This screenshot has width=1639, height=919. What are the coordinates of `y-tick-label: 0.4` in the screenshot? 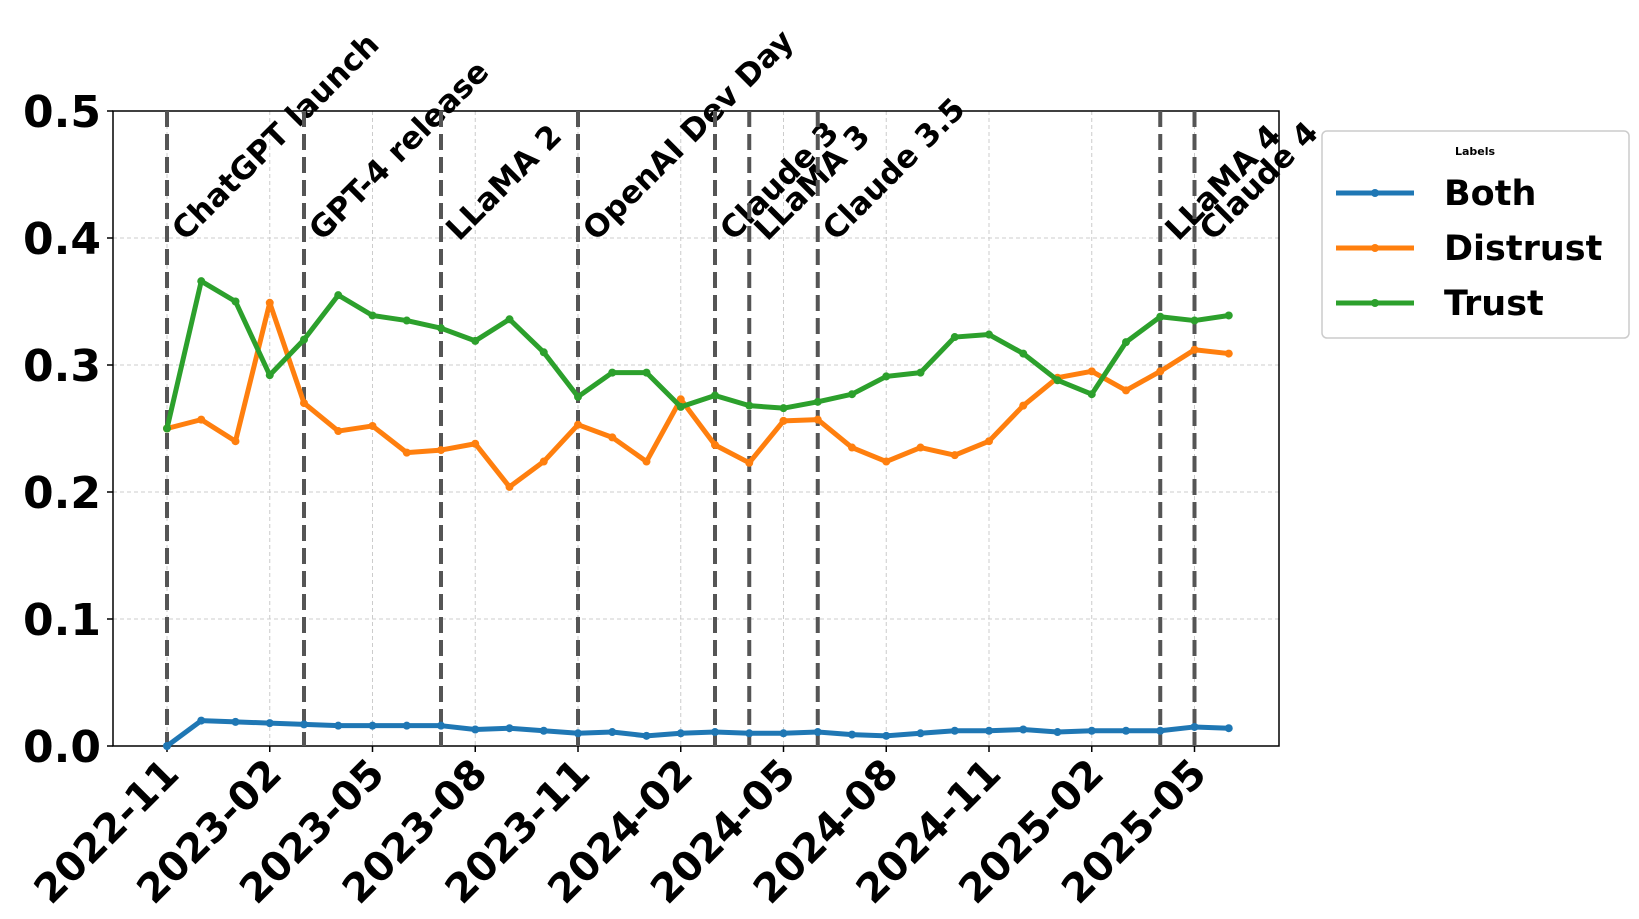 It's located at (62, 239).